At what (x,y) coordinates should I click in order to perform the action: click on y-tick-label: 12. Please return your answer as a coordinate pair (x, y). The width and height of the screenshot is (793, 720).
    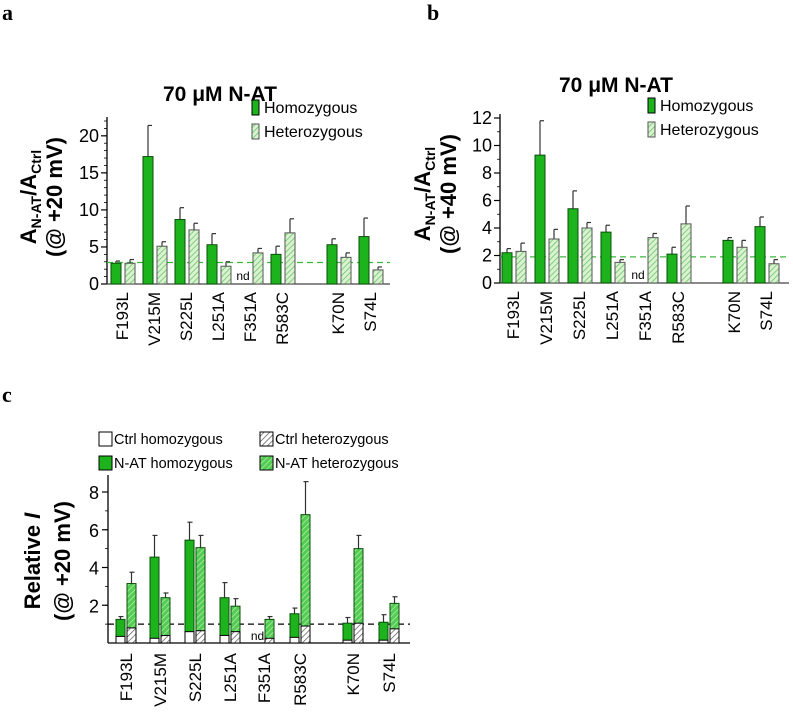
    Looking at the image, I should click on (482, 118).